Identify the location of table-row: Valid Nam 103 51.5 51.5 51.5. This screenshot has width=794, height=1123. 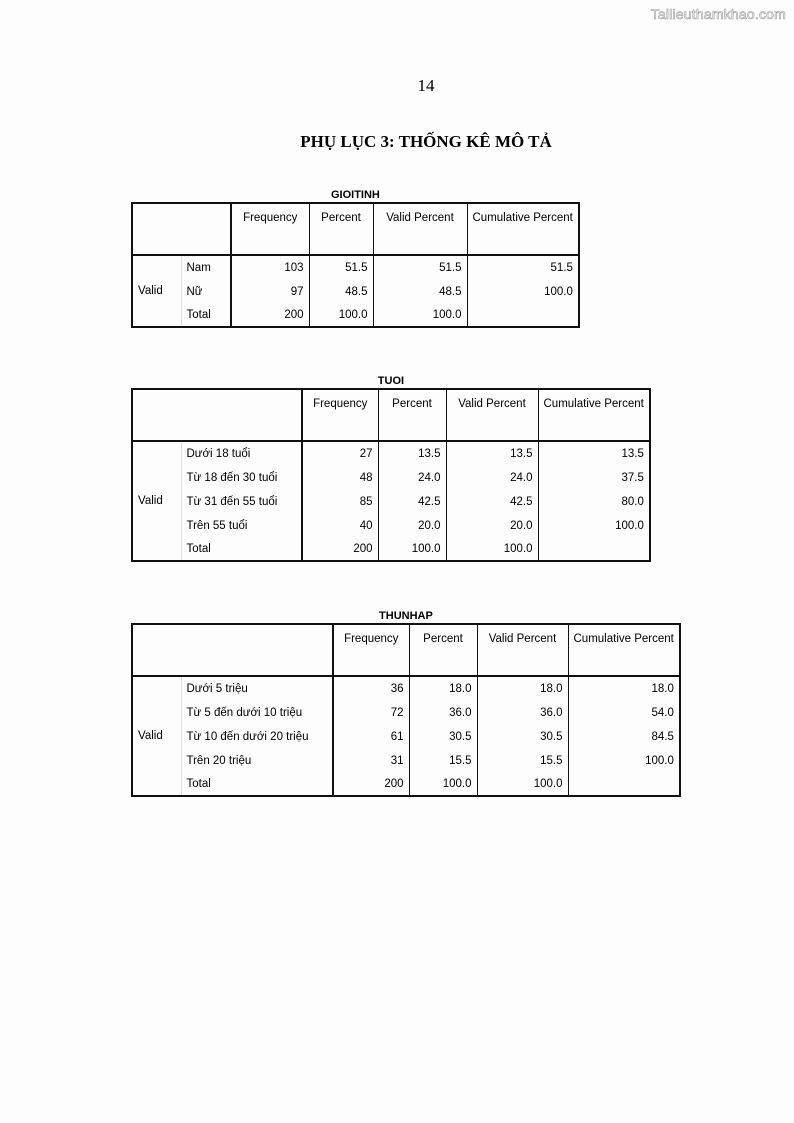
(355, 291).